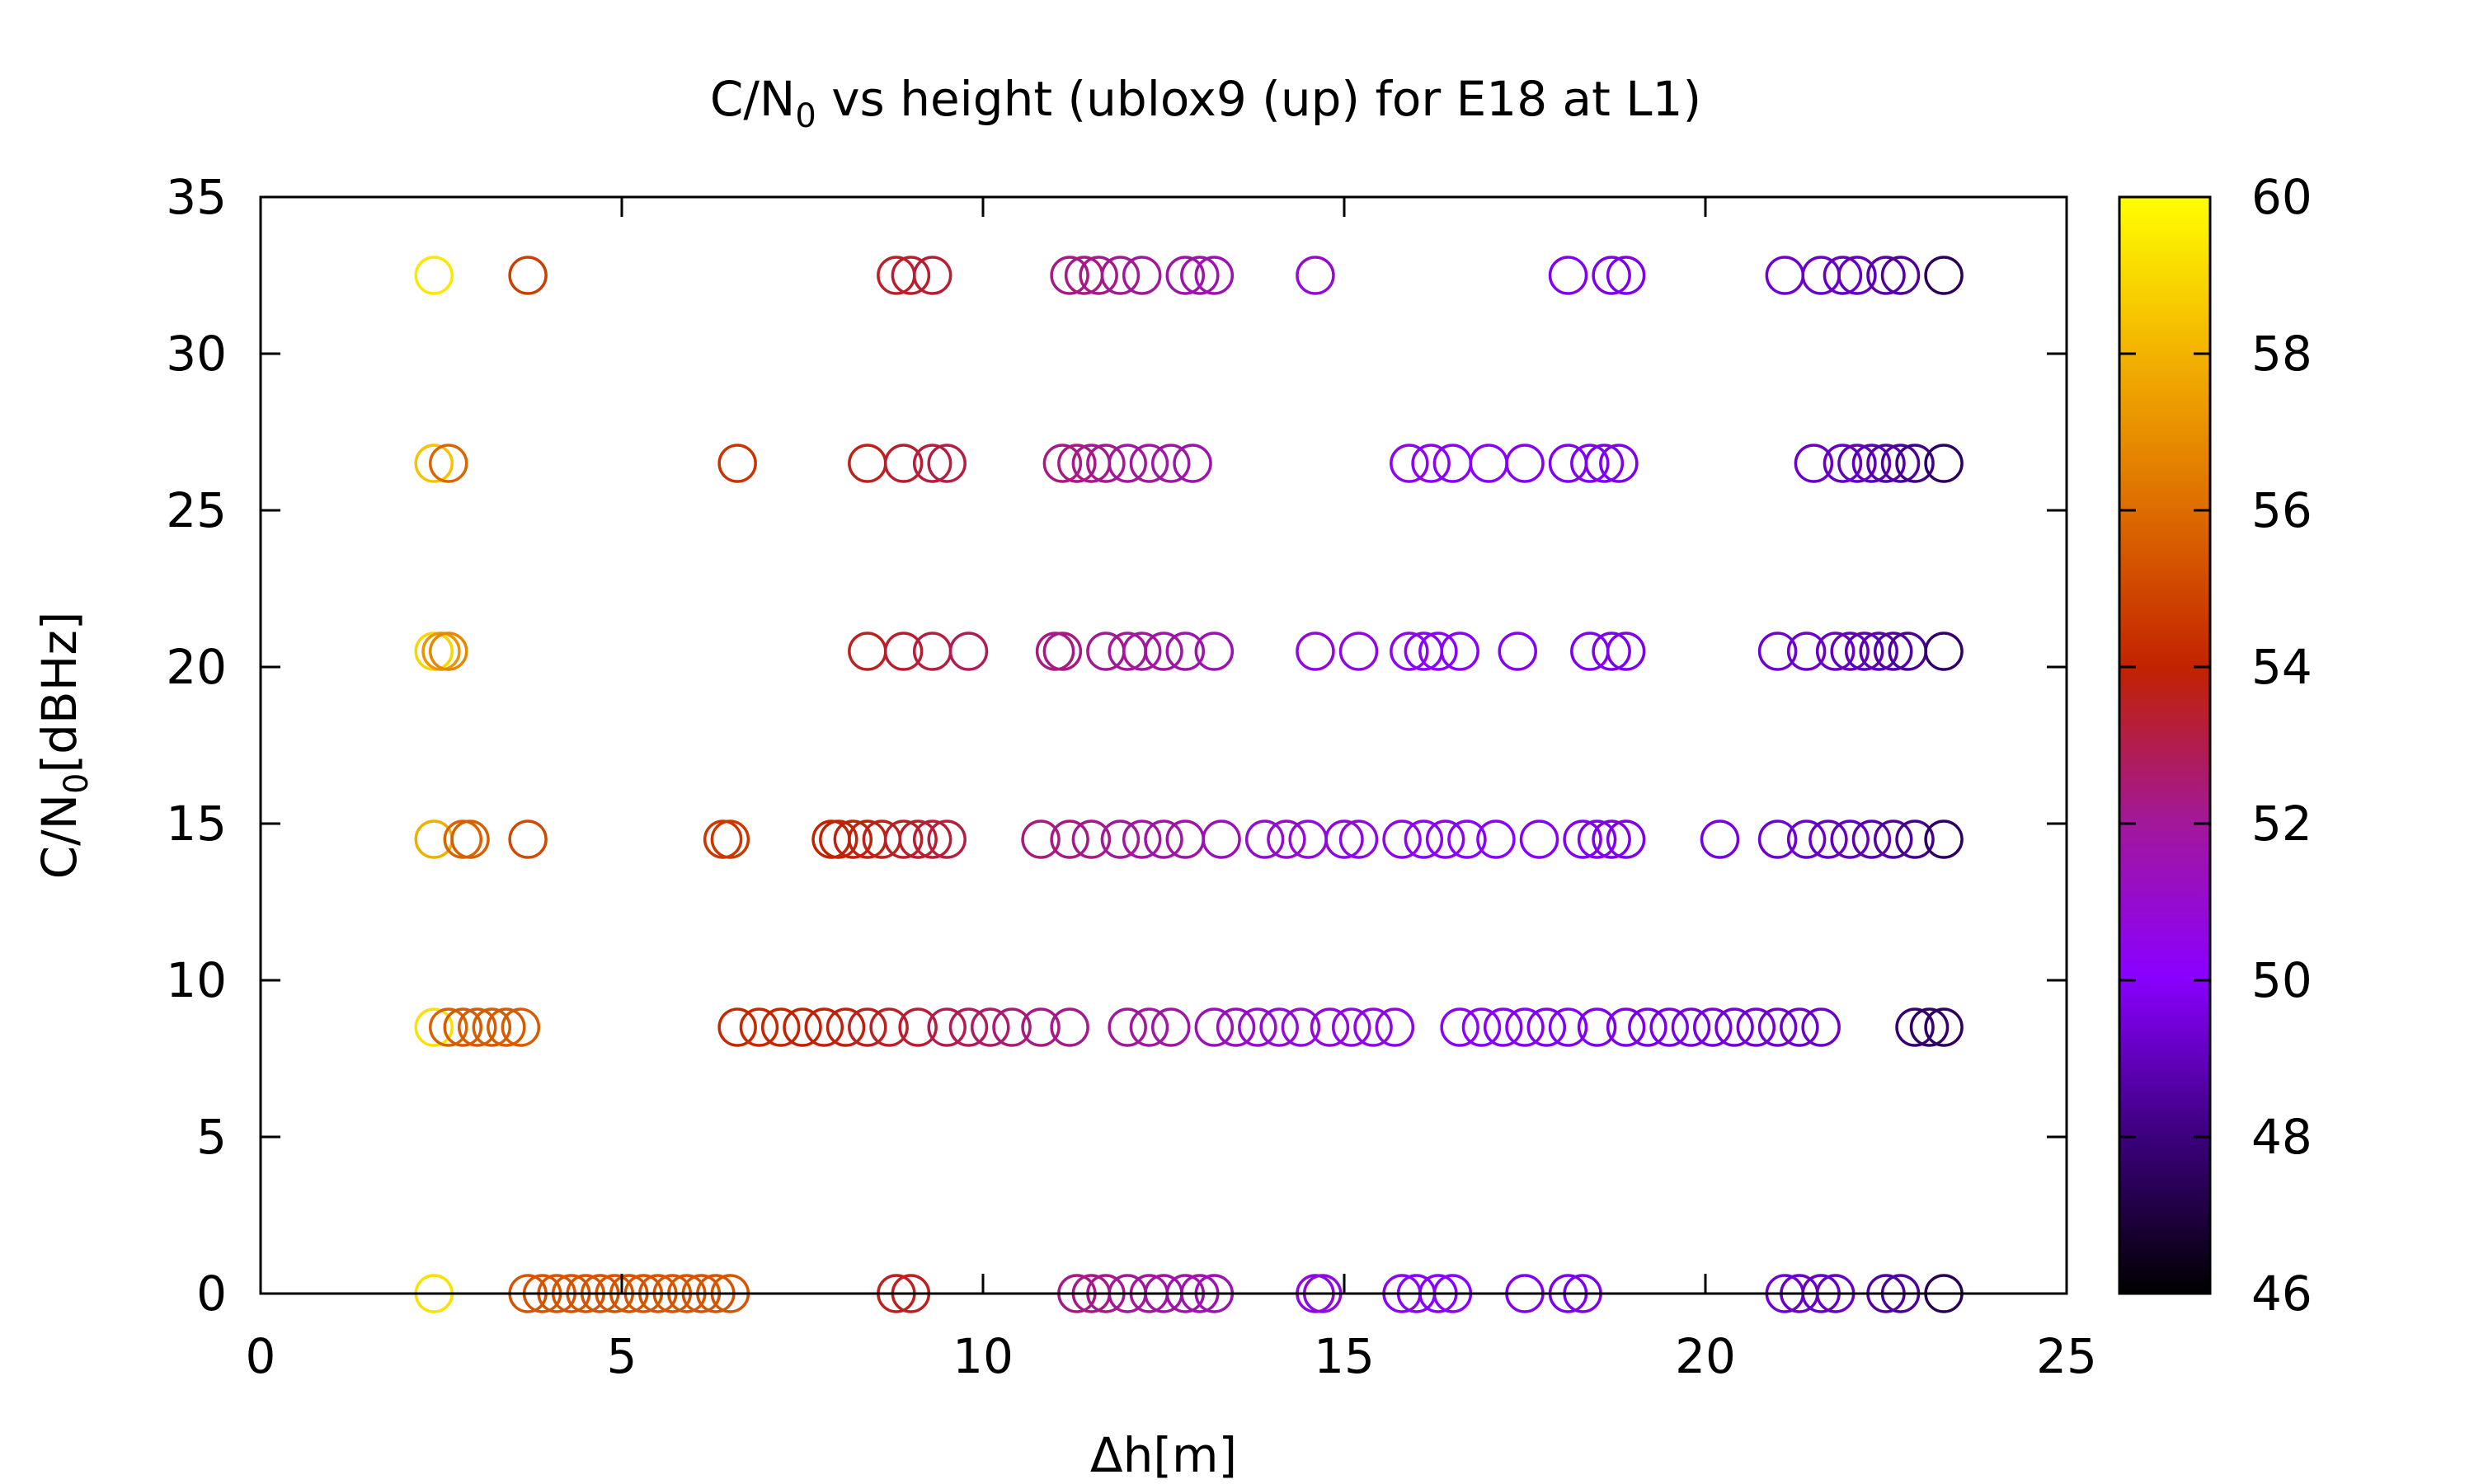 This screenshot has width=2474, height=1484. What do you see at coordinates (2281, 980) in the screenshot?
I see `colorbar-tick-label: 50` at bounding box center [2281, 980].